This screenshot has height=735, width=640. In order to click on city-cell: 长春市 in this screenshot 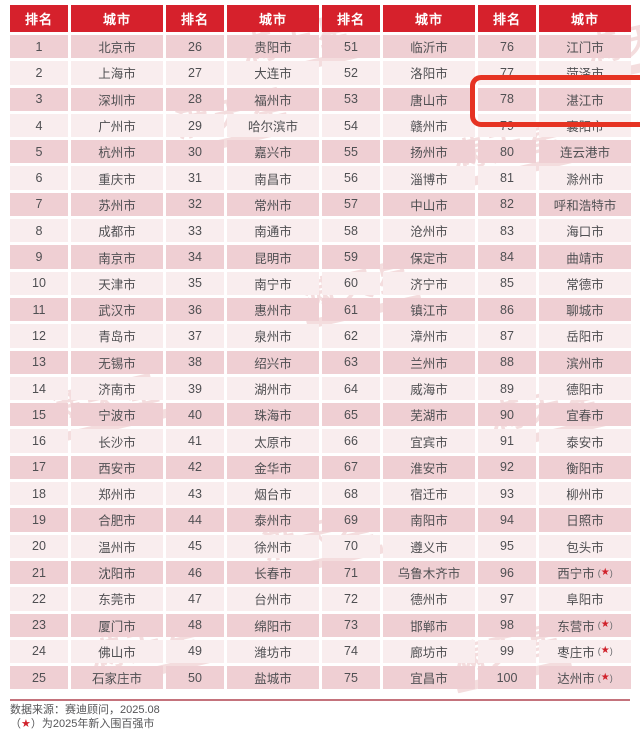, I will do `click(273, 572)`.